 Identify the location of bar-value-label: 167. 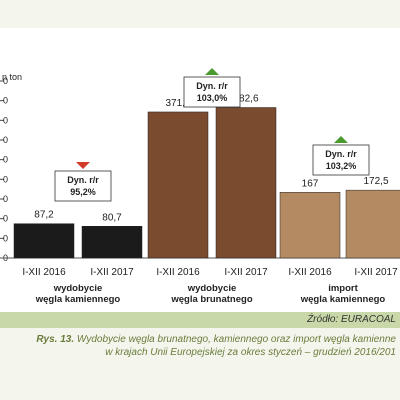
(310, 183).